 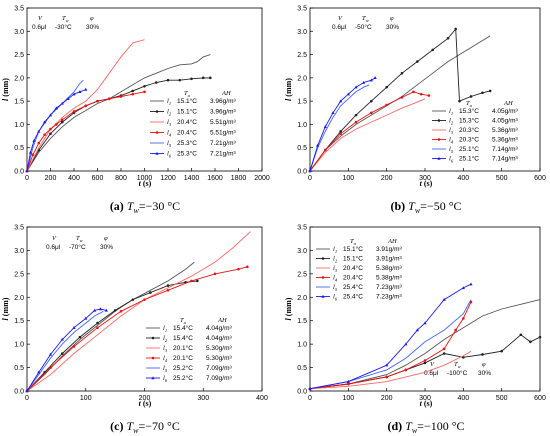 What do you see at coordinates (219, 348) in the screenshot?
I see `legend-ah-l3: 5.30g/m³` at bounding box center [219, 348].